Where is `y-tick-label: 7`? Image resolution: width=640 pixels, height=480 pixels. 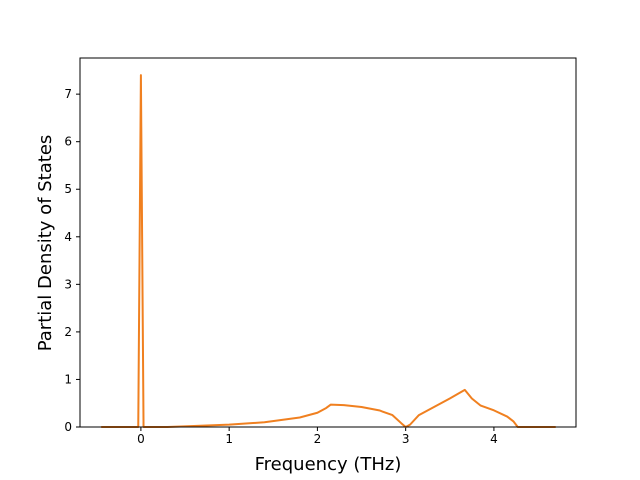
y-tick-label: 7 is located at coordinates (68, 94).